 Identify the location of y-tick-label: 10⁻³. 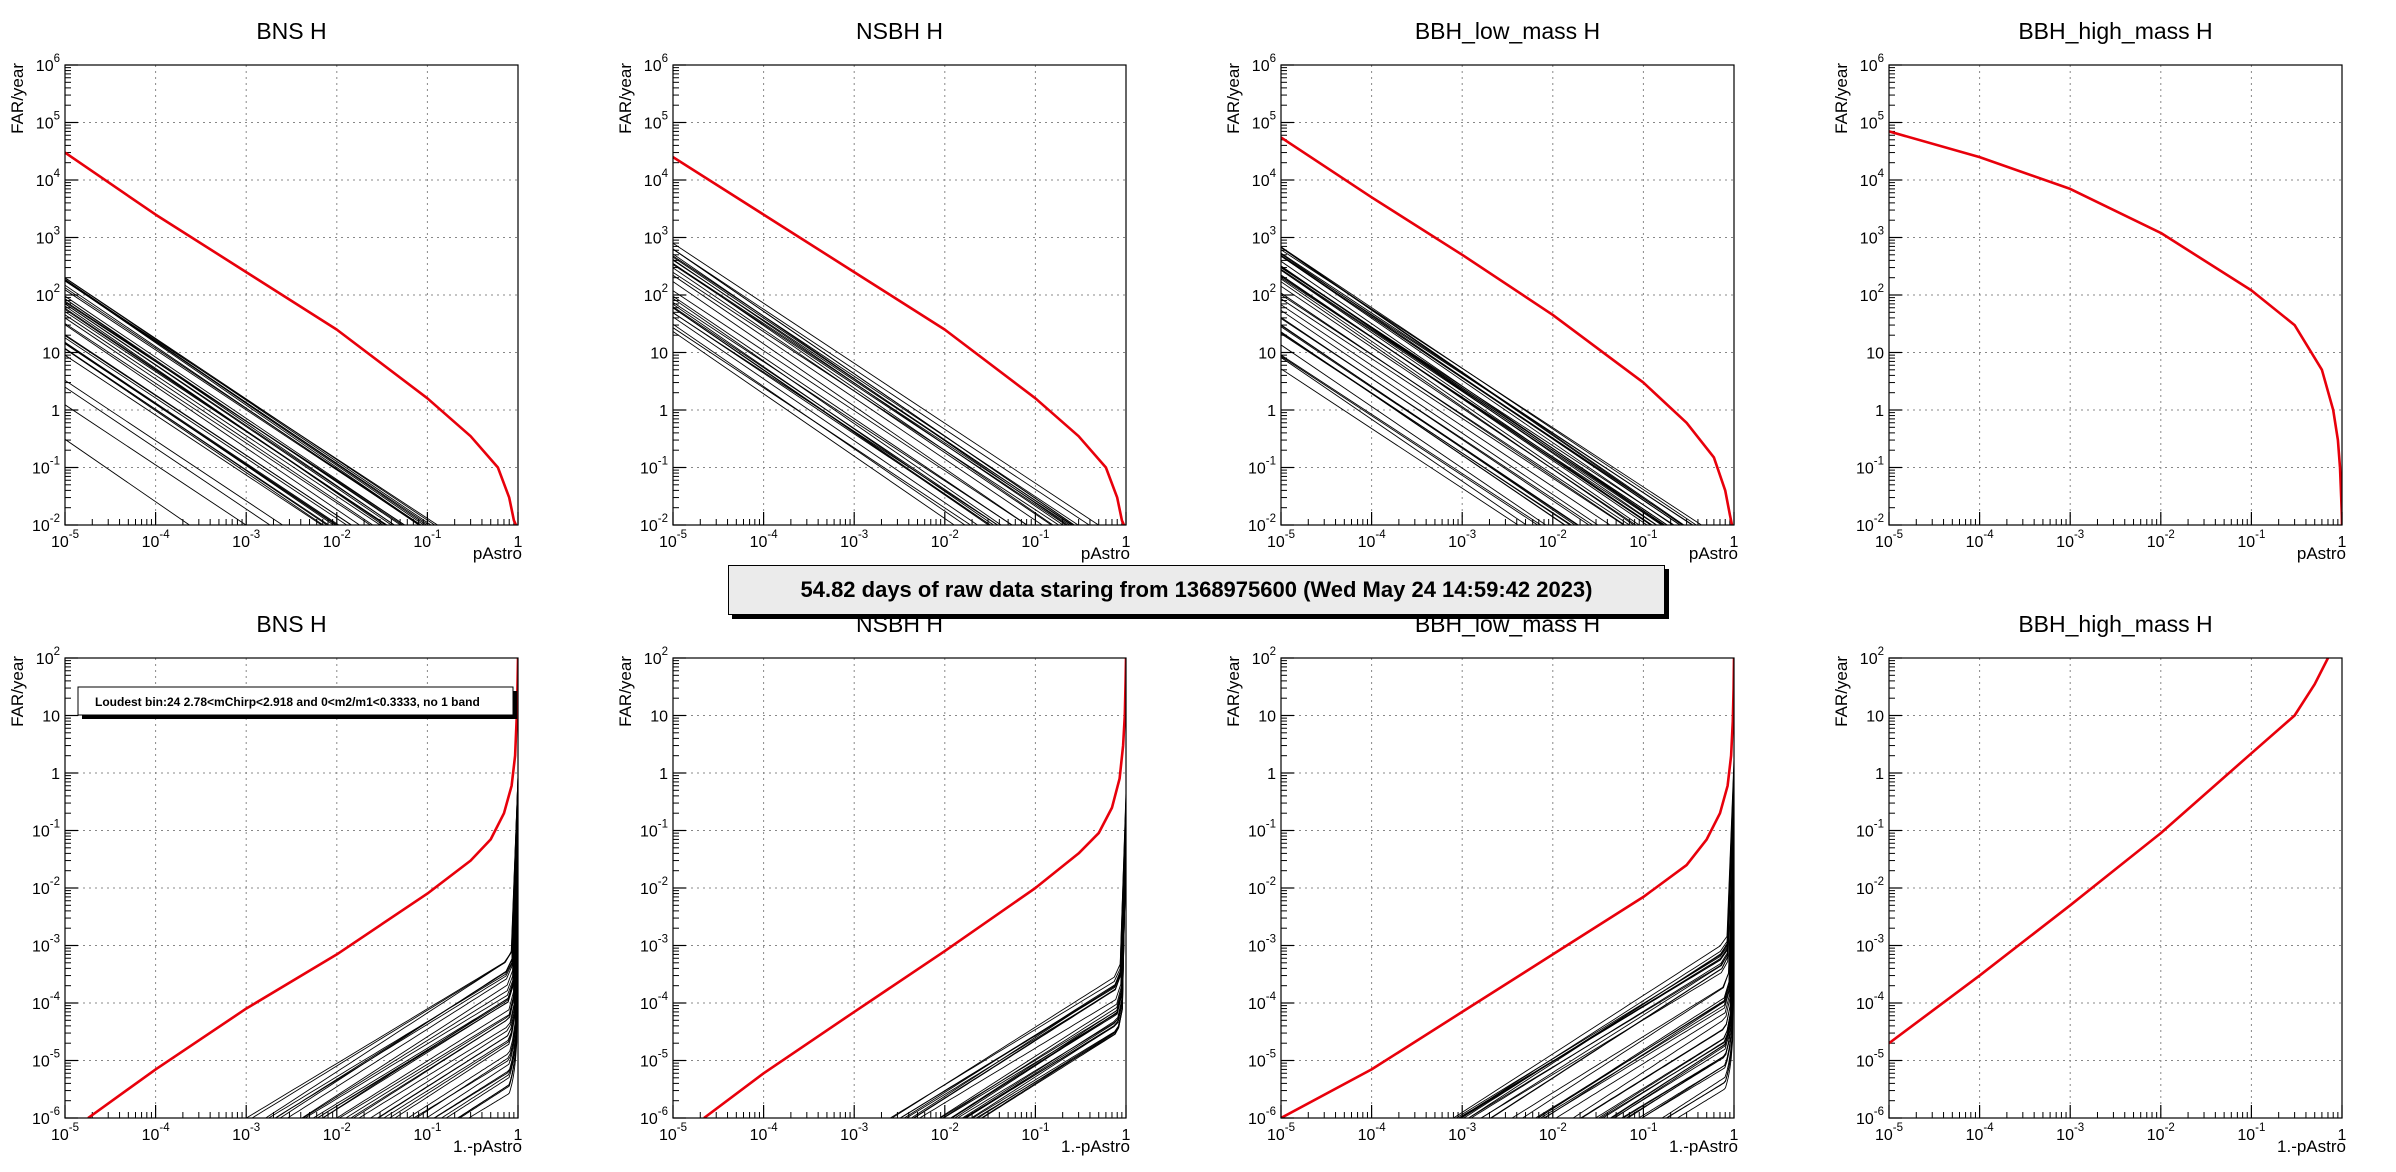
(46, 945).